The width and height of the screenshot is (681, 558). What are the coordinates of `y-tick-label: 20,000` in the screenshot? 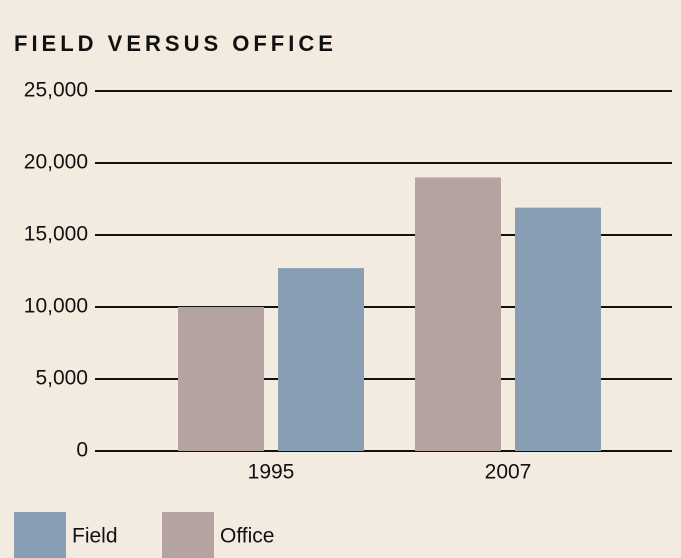 It's located at (56, 162).